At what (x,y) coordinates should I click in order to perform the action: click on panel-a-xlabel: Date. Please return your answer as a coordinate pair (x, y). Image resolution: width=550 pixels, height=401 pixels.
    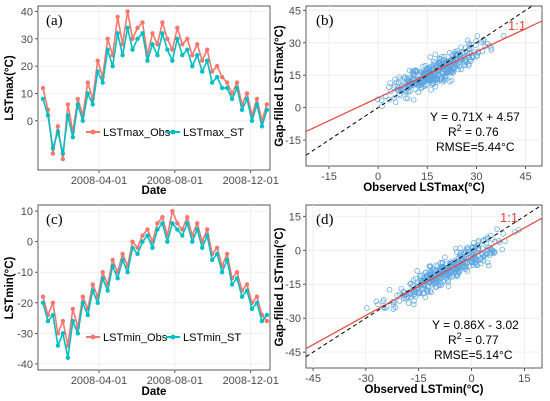
    Looking at the image, I should click on (154, 191).